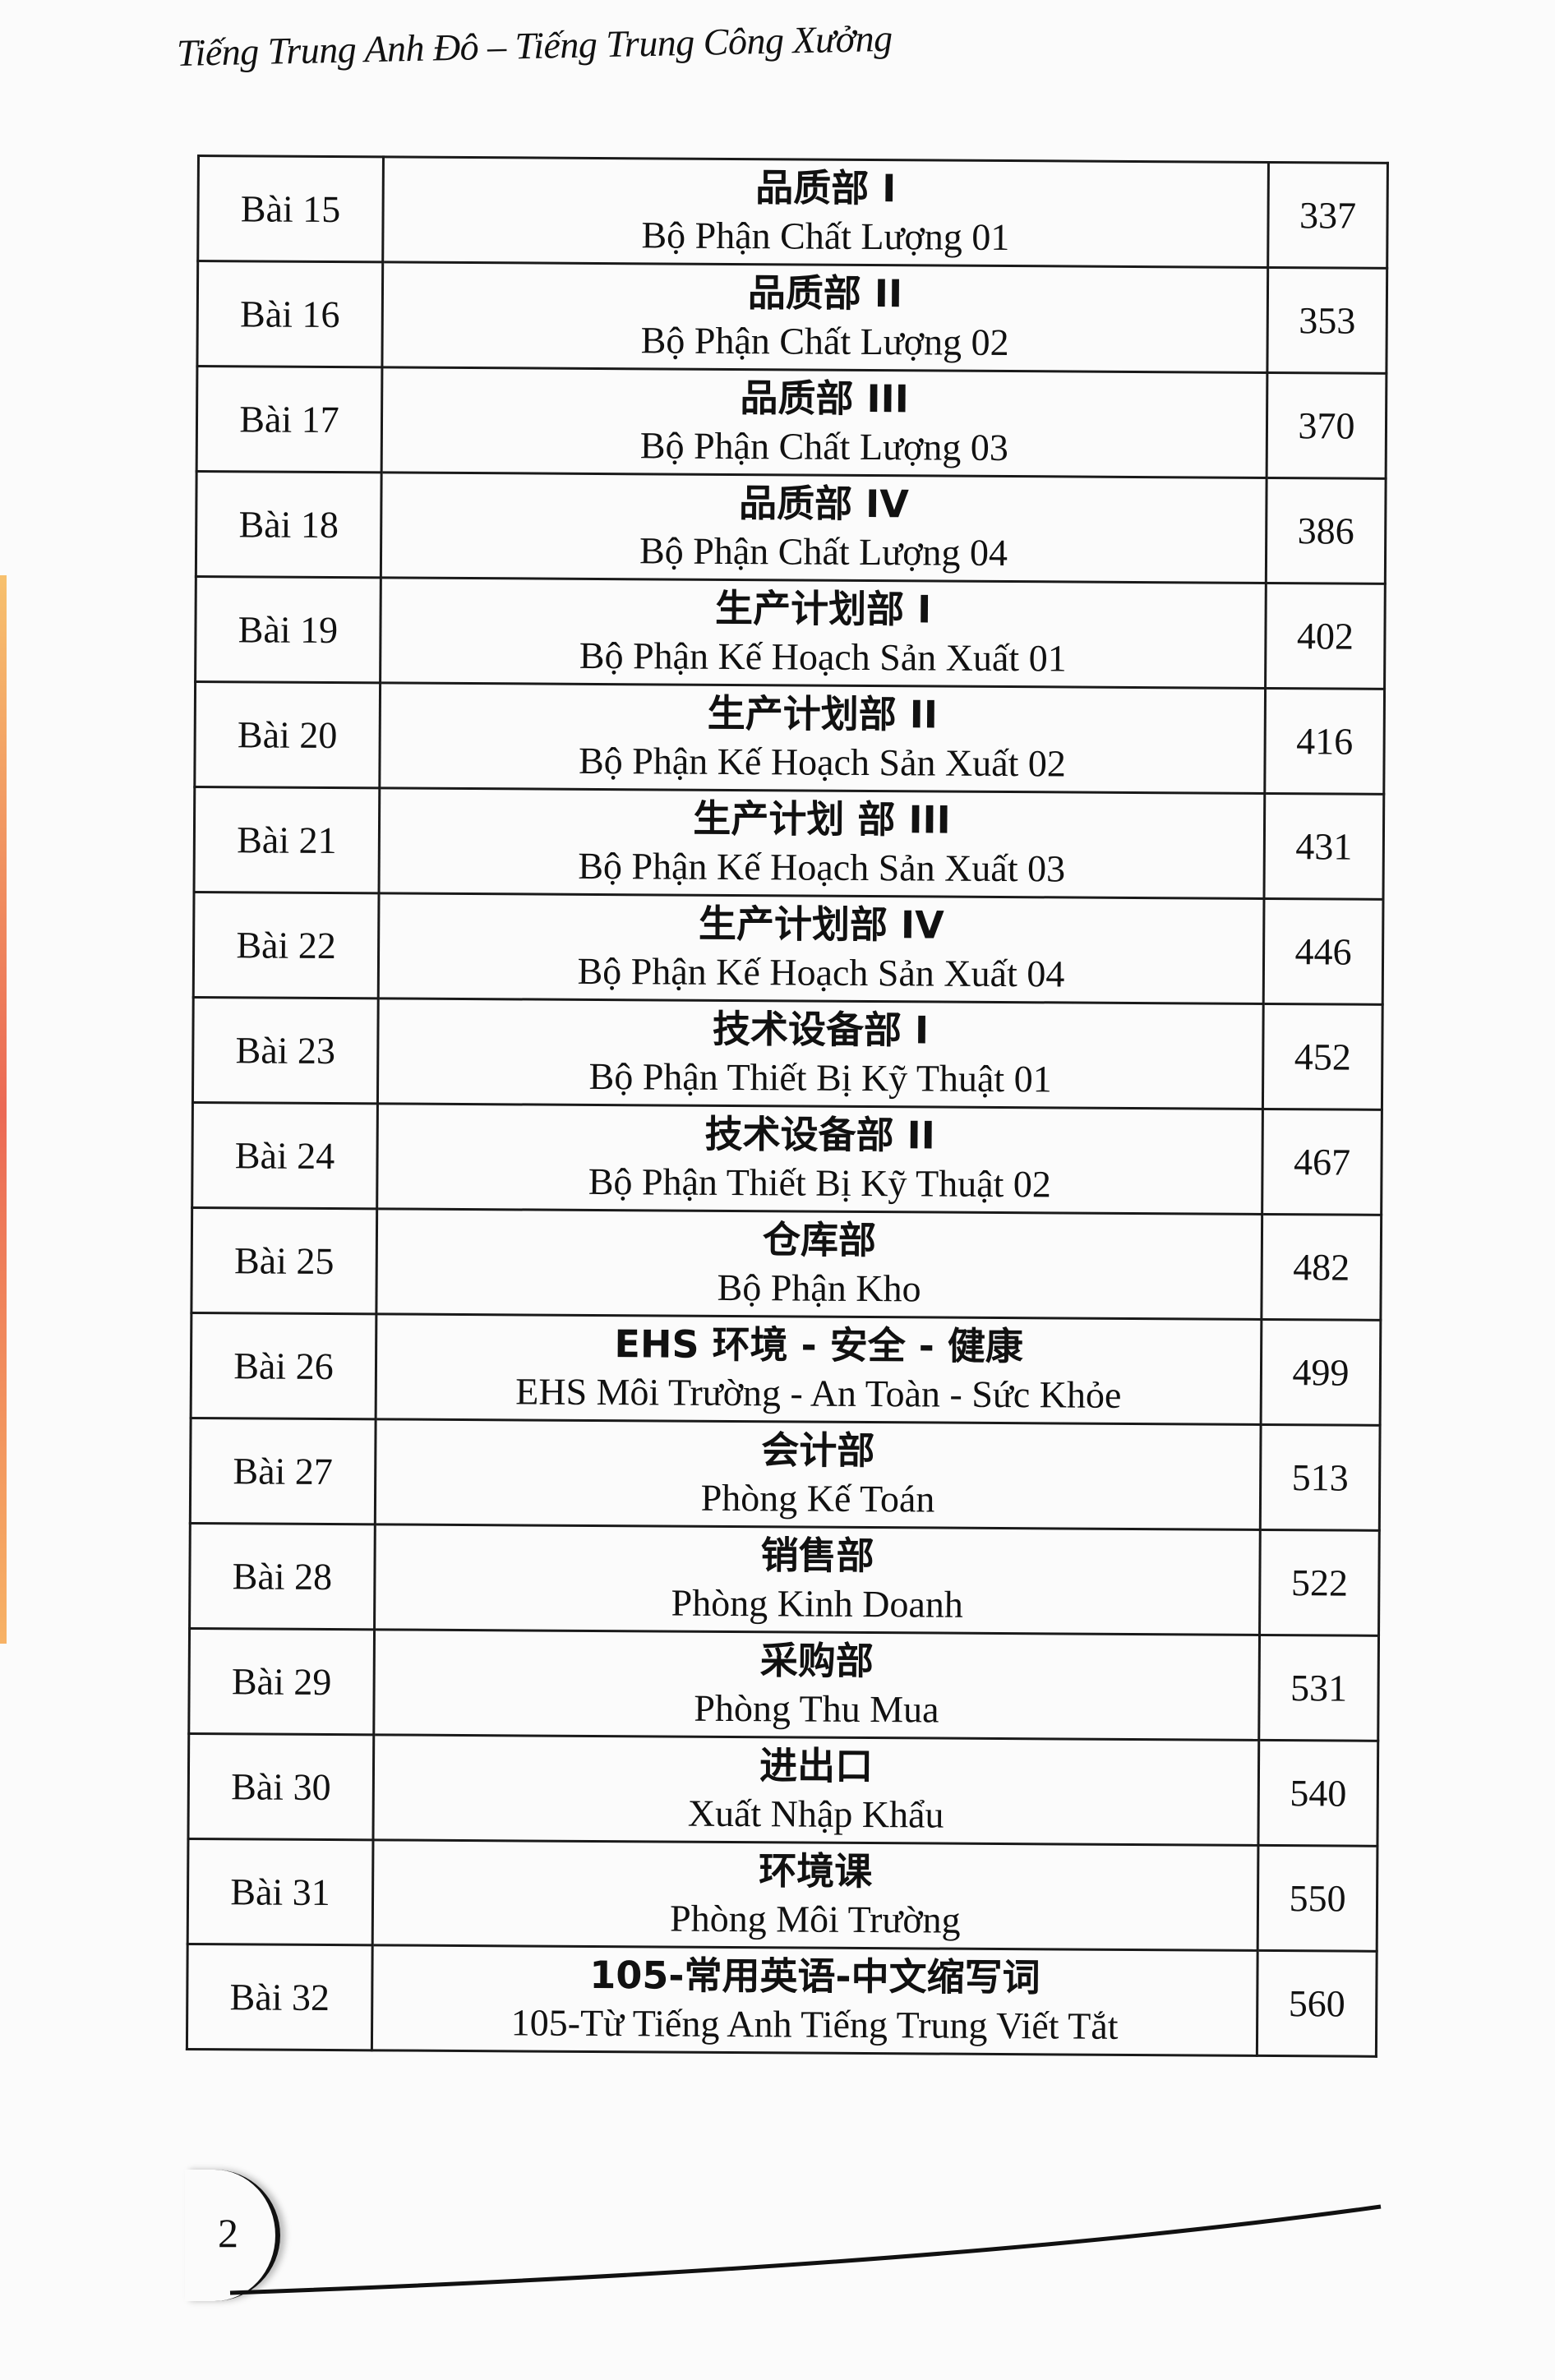 Image resolution: width=1555 pixels, height=2380 pixels. I want to click on lesson-title: 进出口 Xuất Nhập Khẩu, so click(815, 1790).